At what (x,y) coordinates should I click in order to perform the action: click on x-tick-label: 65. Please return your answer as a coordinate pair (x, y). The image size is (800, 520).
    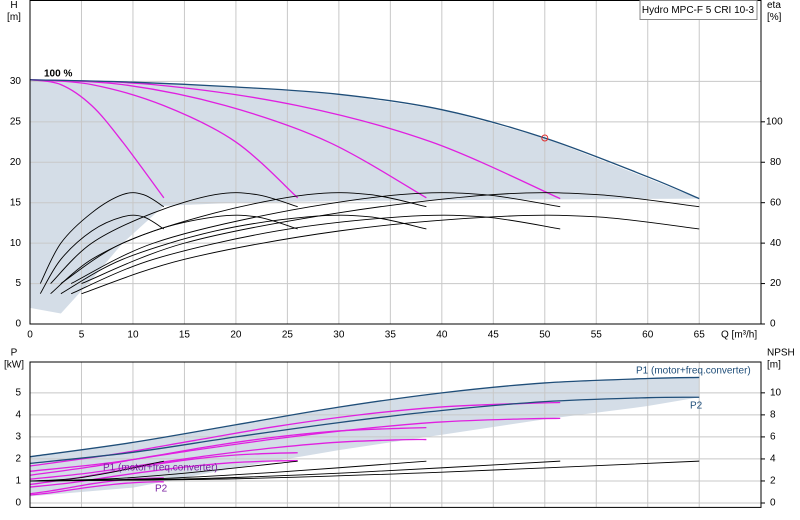
    Looking at the image, I should click on (700, 335).